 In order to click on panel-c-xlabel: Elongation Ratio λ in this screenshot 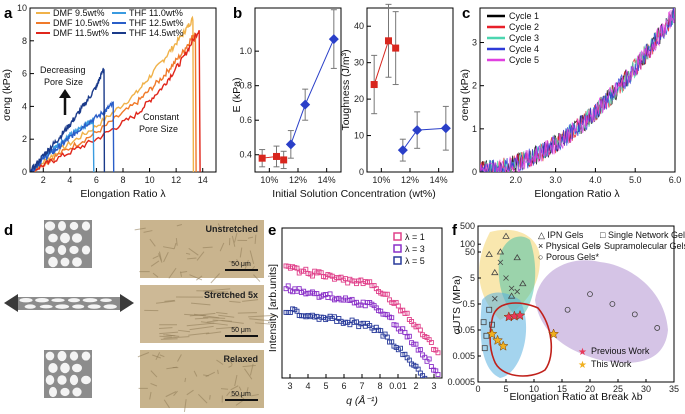, I will do `click(577, 194)`.